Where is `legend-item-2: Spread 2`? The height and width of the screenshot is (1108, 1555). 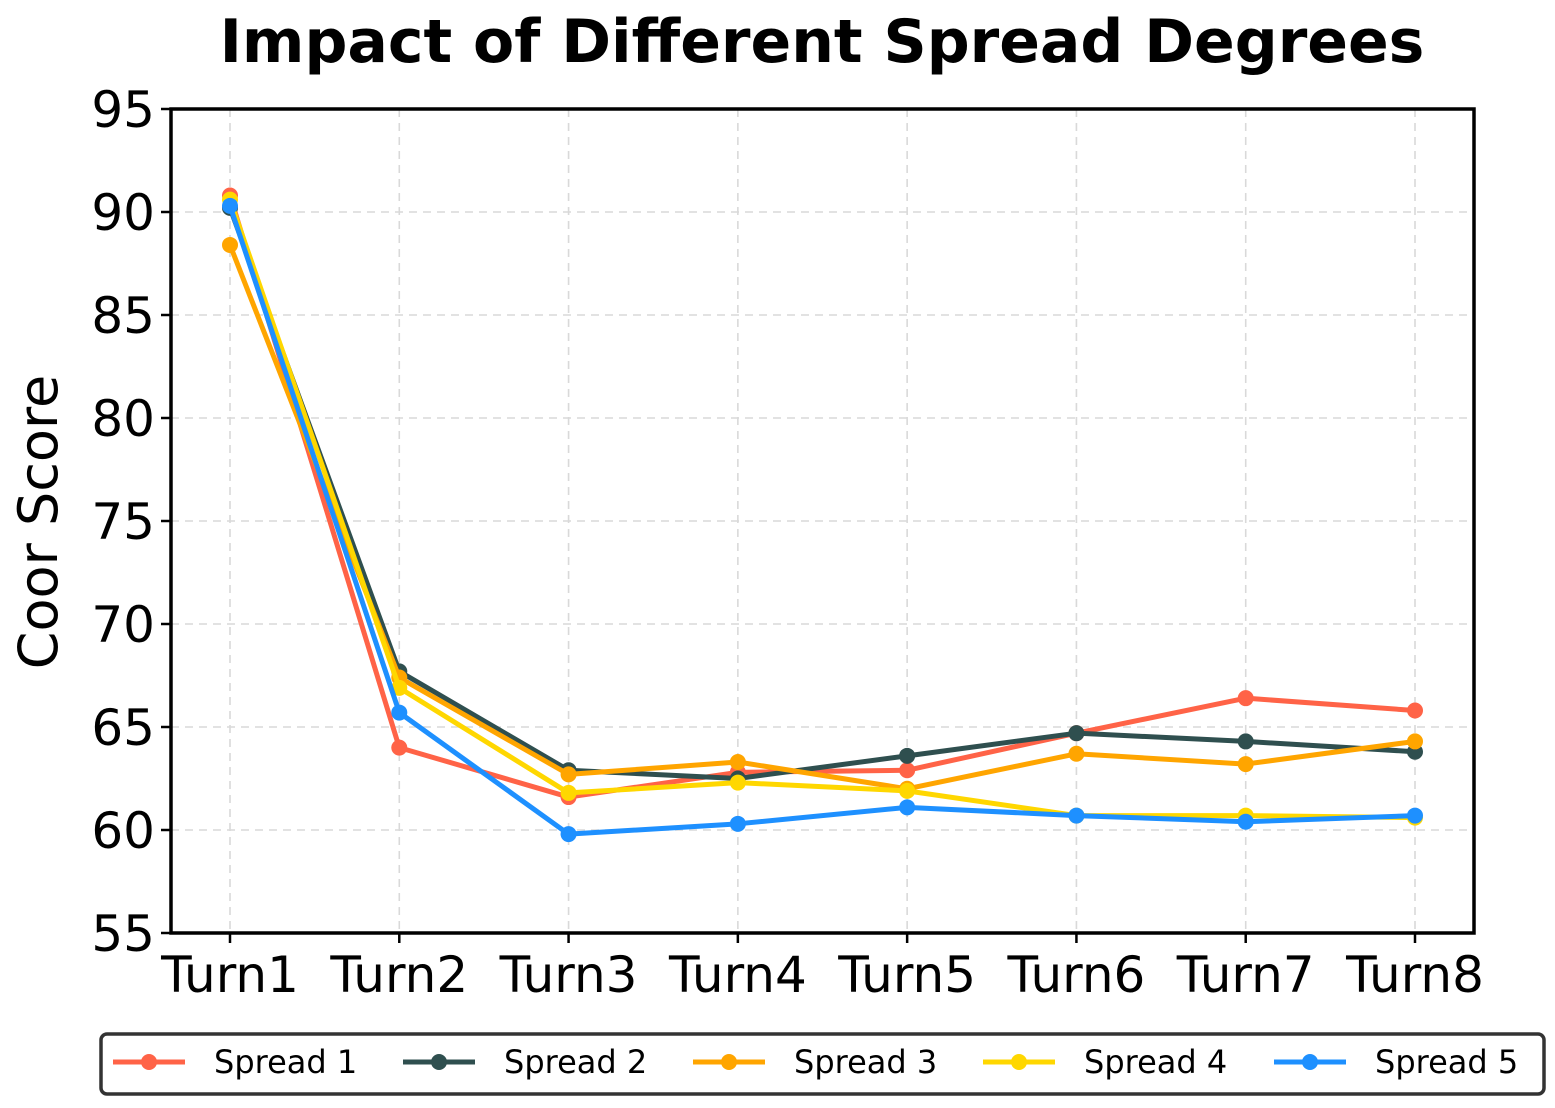
legend-item-2: Spread 2 is located at coordinates (525, 1062).